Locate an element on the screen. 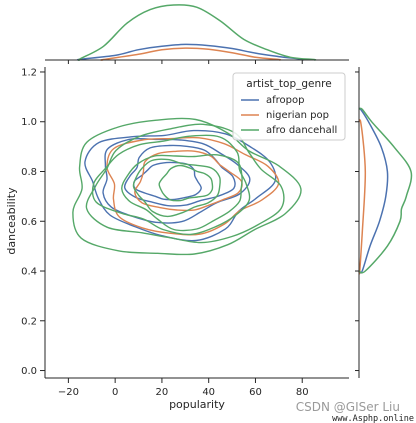  watermark-line2: www.Asphp.online is located at coordinates (373, 418).